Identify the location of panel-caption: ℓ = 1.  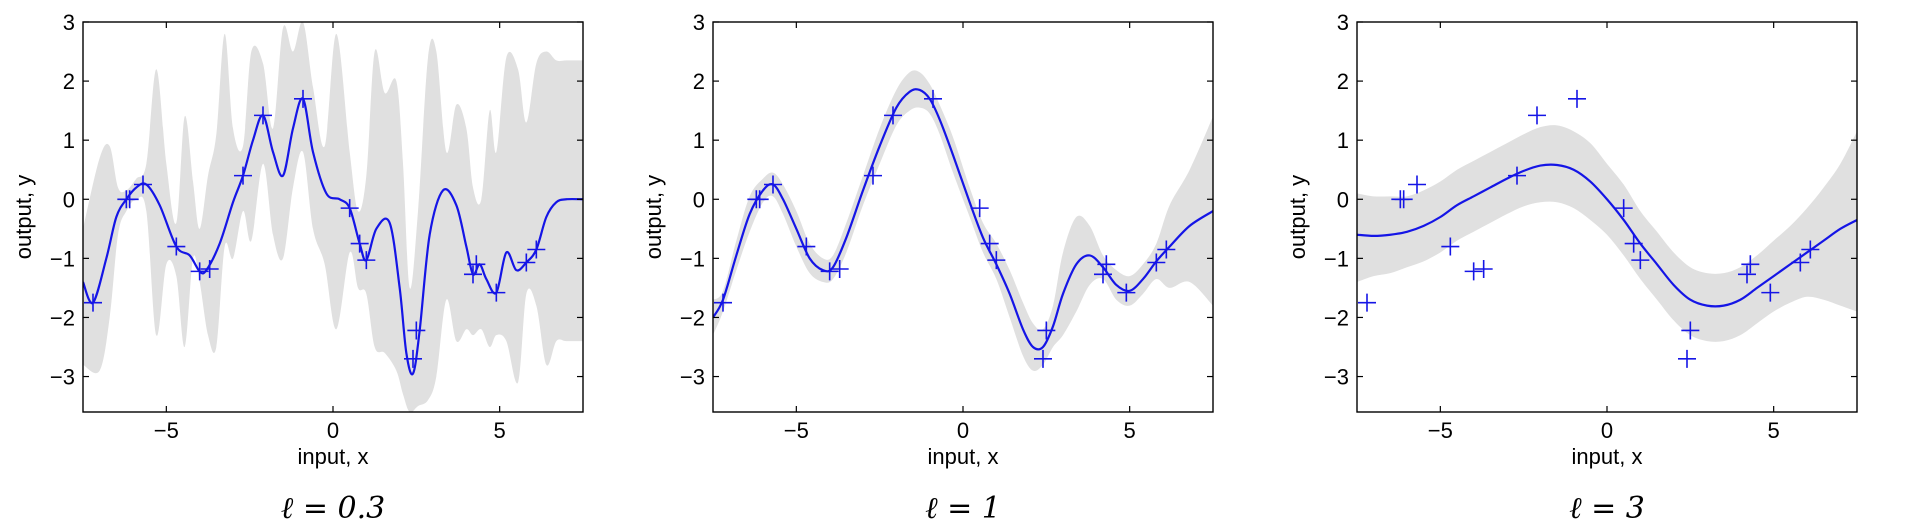
(963, 508).